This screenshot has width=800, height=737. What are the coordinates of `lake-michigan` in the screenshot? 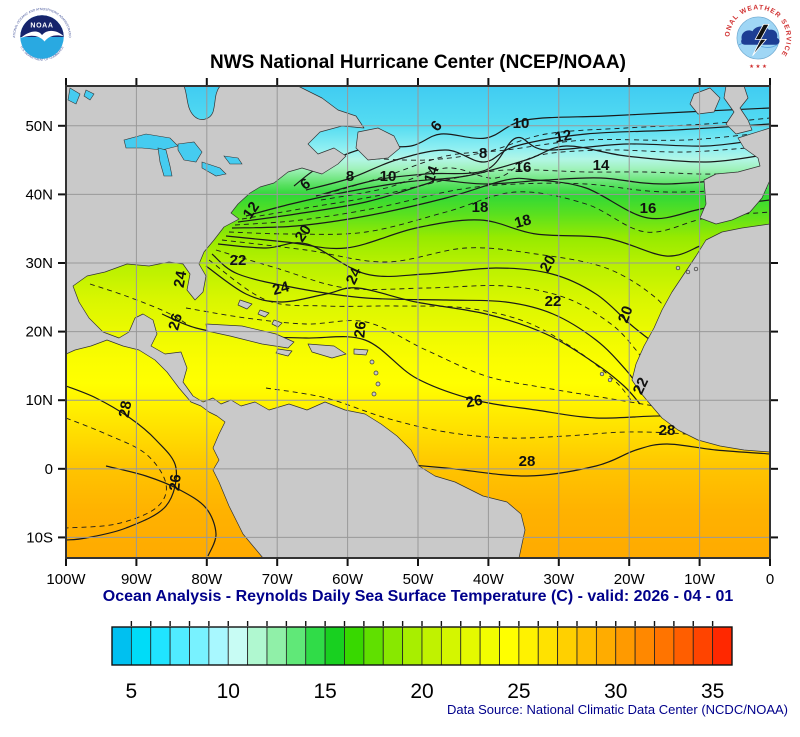 It's located at (165, 162).